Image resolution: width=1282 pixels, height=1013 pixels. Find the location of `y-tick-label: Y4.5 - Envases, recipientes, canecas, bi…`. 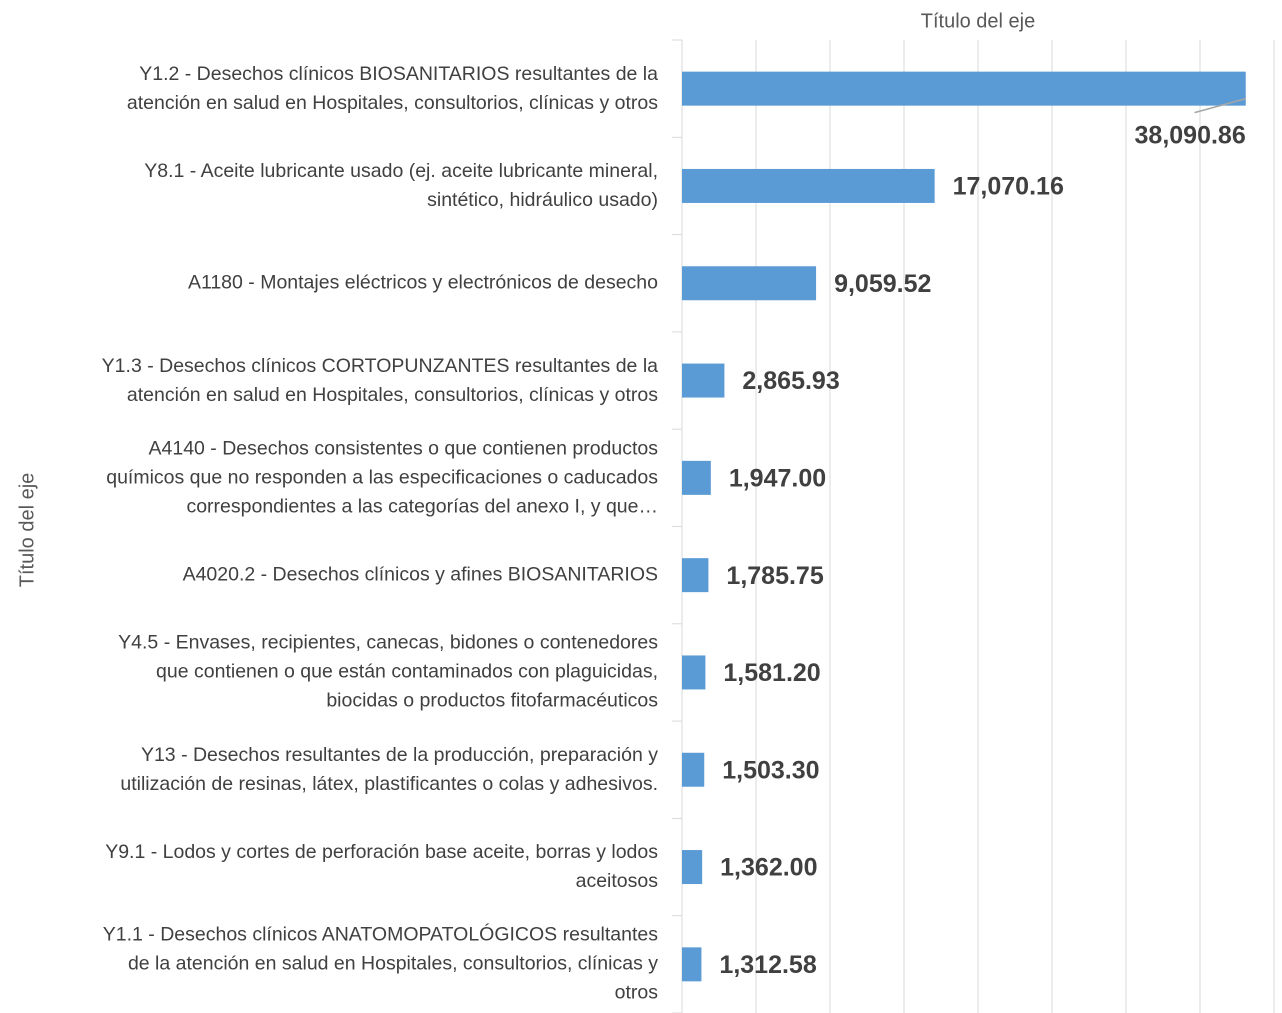

y-tick-label: Y4.5 - Envases, recipientes, canecas, bi… is located at coordinates (388, 671).